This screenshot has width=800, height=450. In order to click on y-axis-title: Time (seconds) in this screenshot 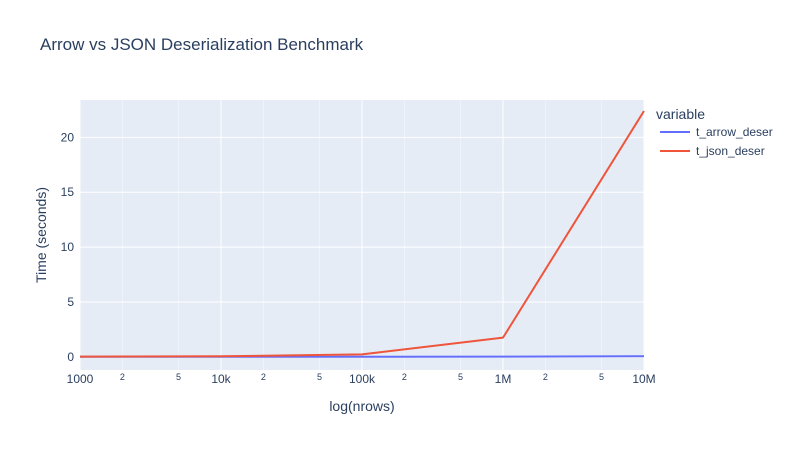, I will do `click(41, 235)`.